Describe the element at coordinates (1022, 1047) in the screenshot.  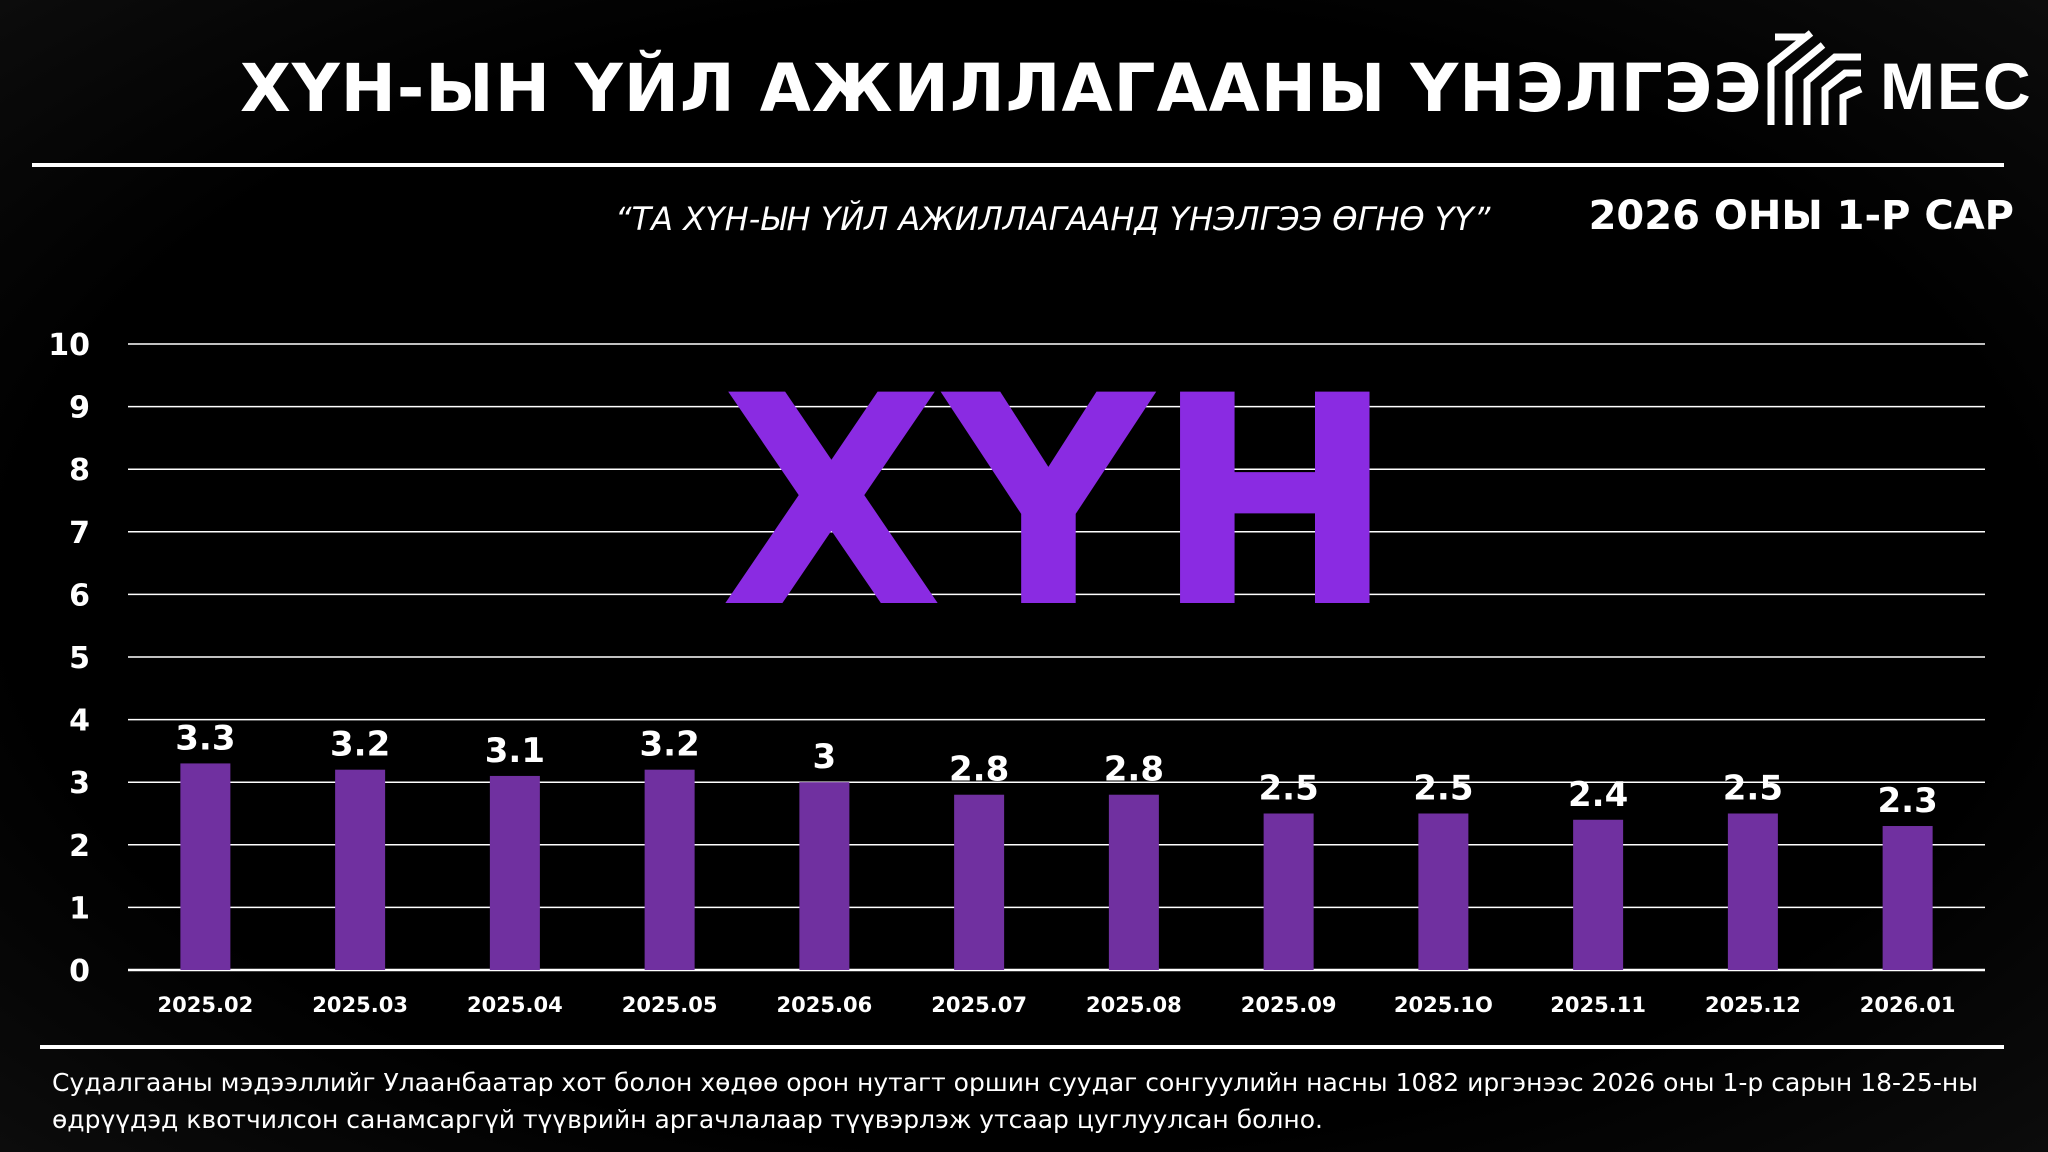
I see `footer-divider` at that location.